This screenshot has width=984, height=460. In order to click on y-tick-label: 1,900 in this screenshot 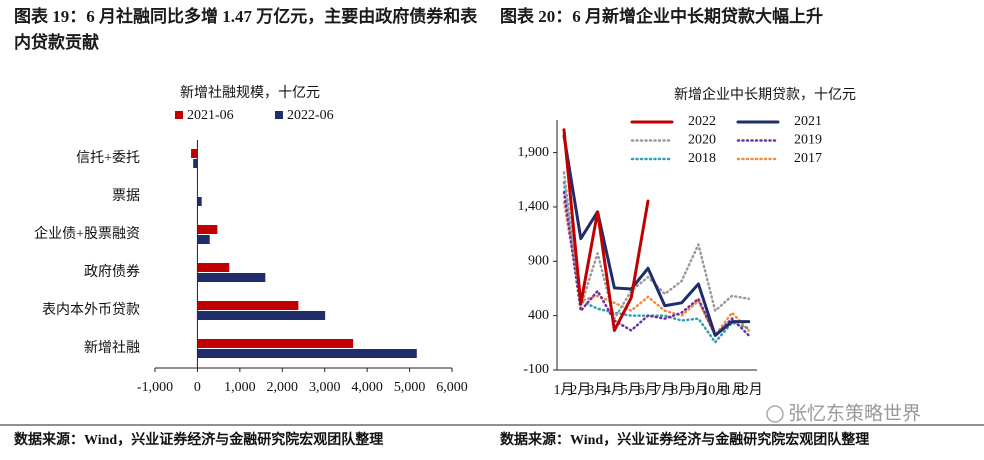, I will do `click(534, 152)`.